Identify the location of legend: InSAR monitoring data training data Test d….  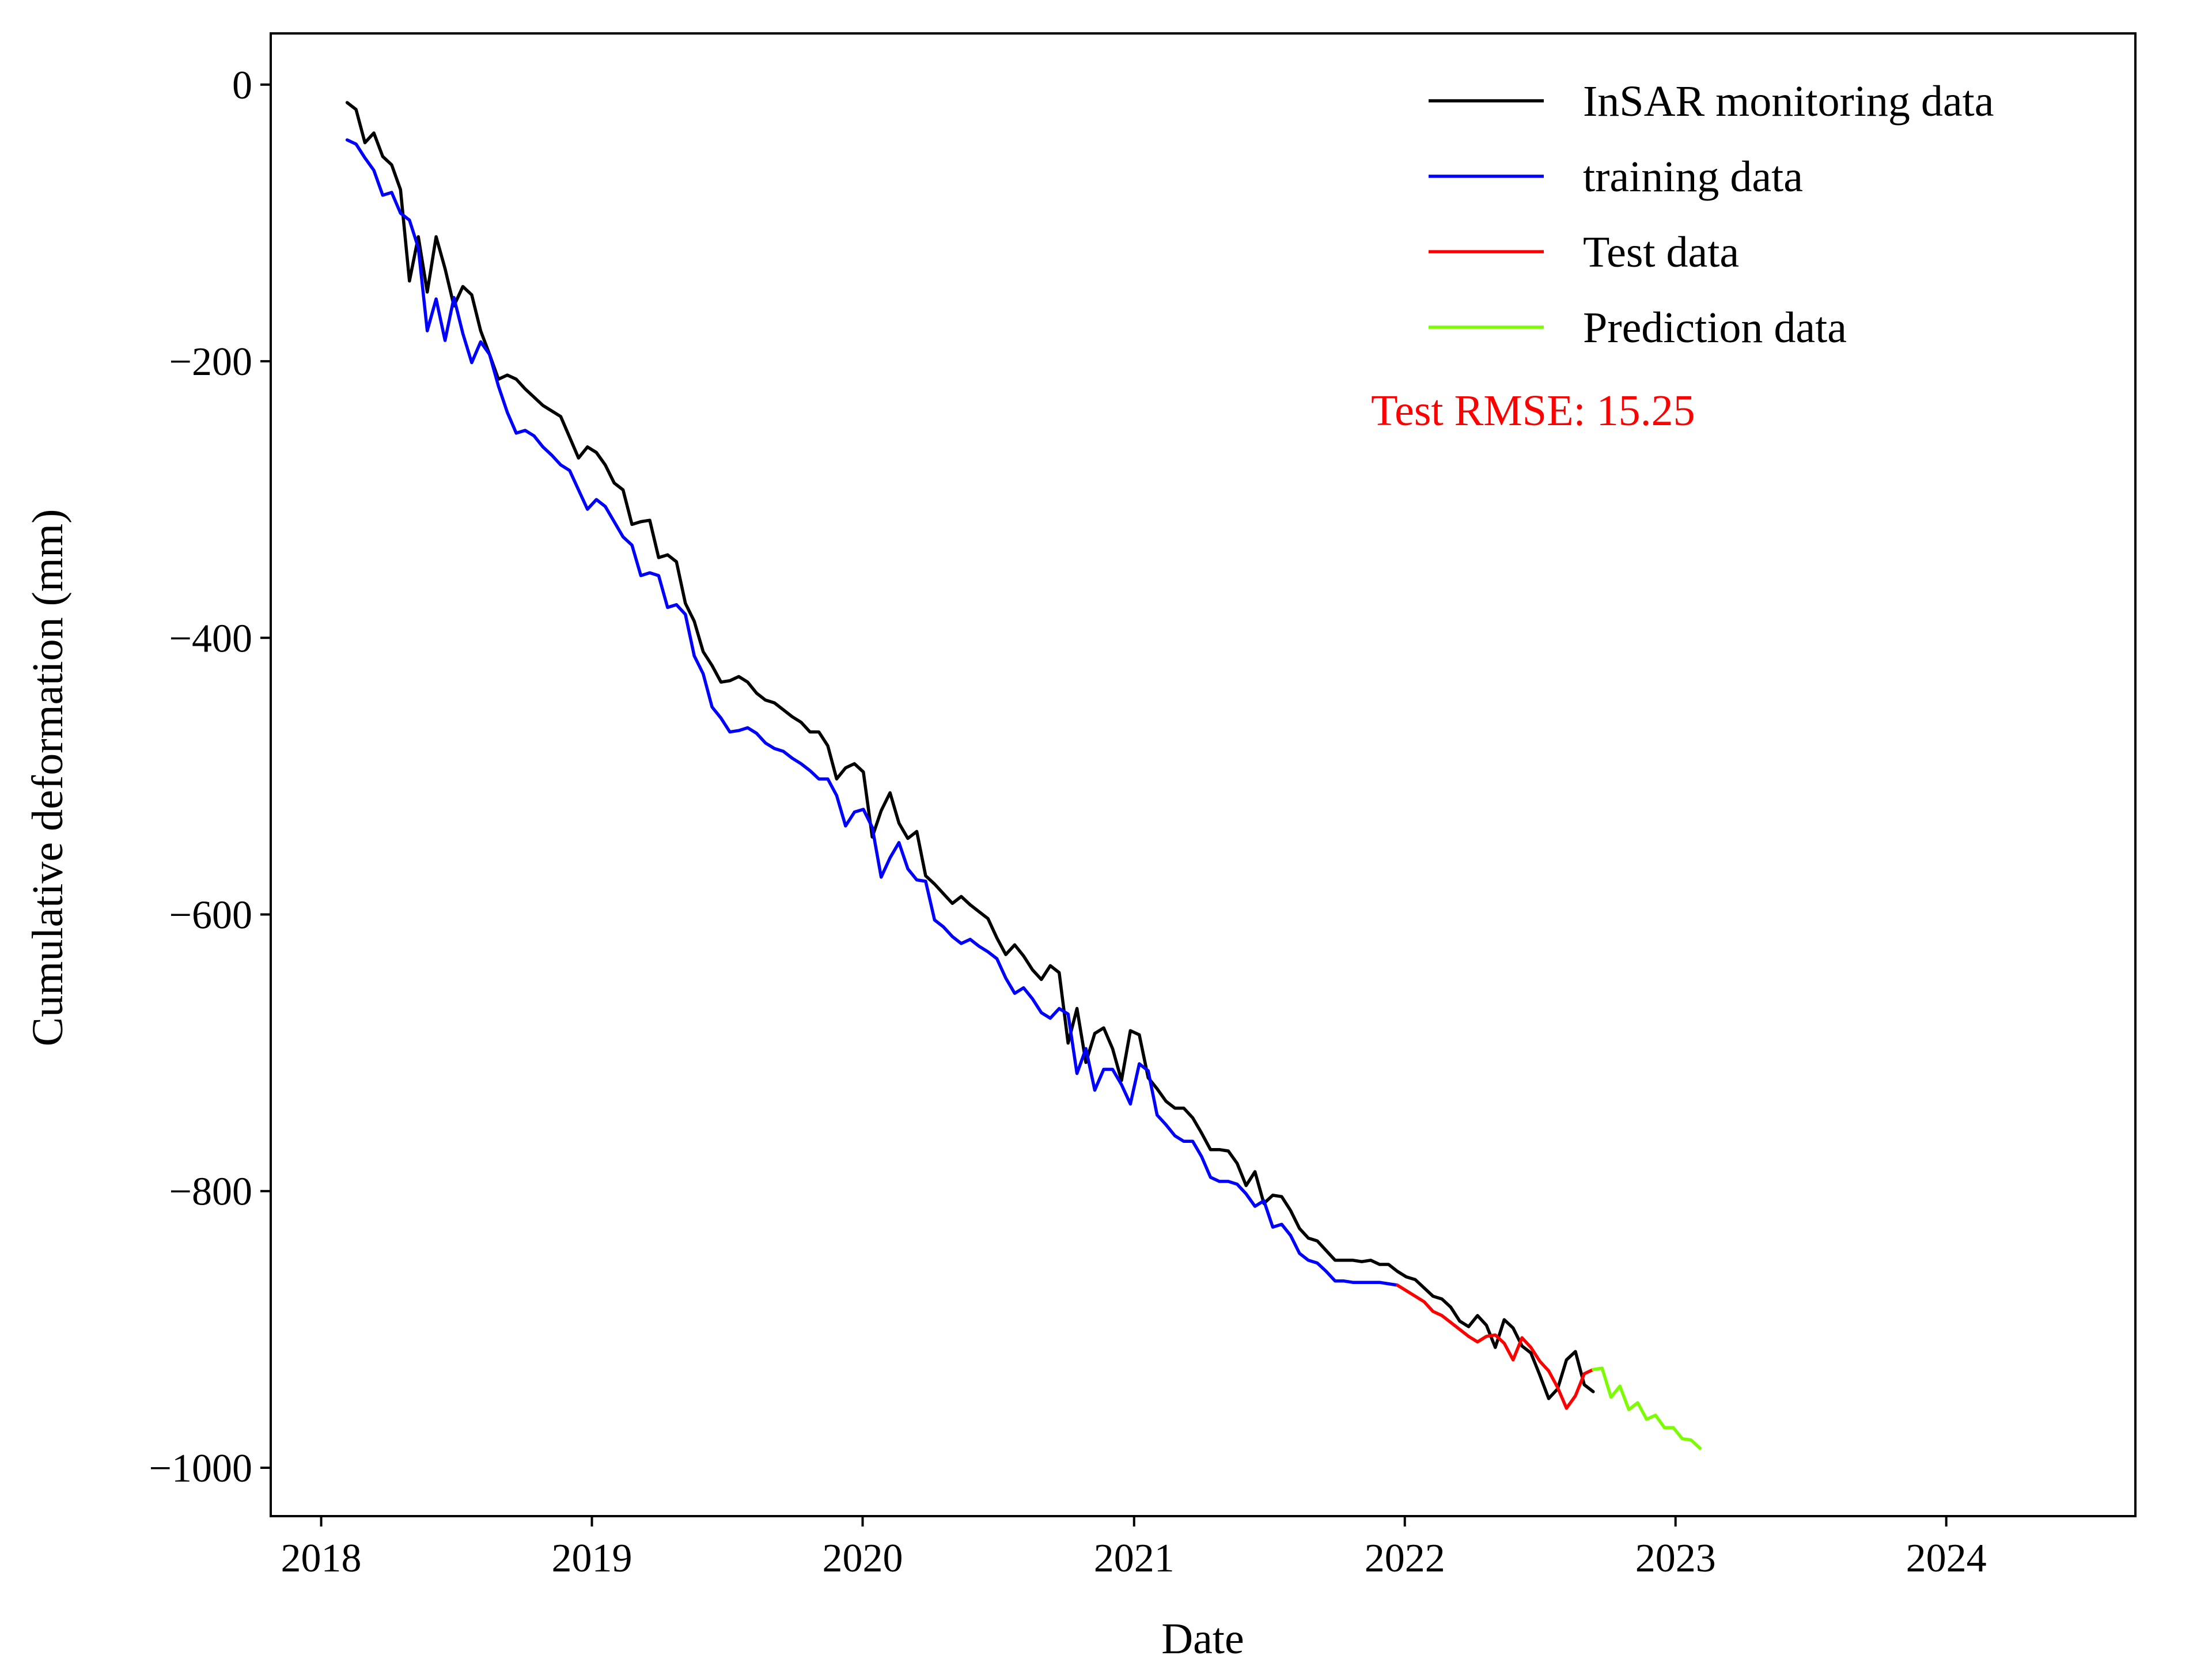
(1711, 214).